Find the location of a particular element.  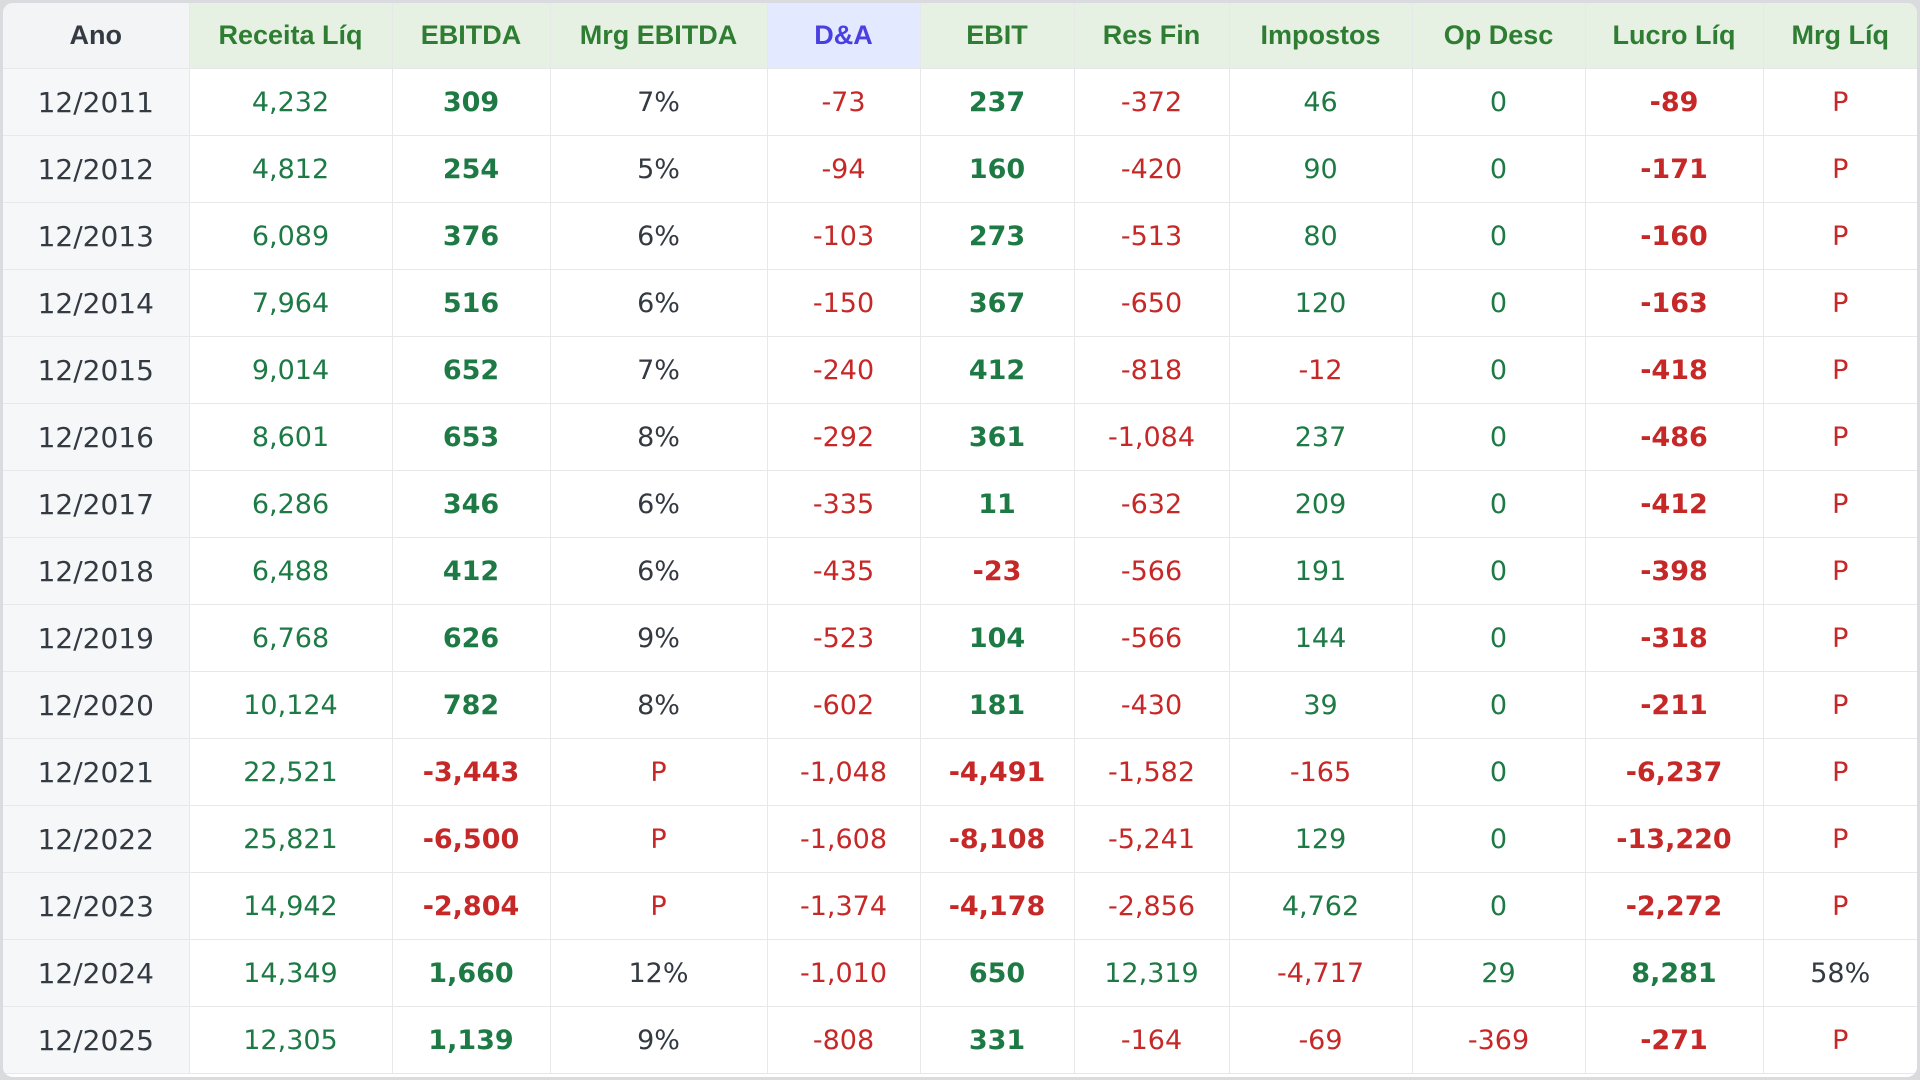

impostos-cell: 237 is located at coordinates (1321, 437).